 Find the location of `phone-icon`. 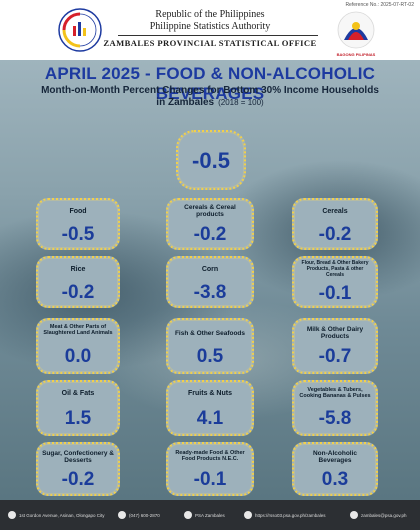

phone-icon is located at coordinates (122, 515).